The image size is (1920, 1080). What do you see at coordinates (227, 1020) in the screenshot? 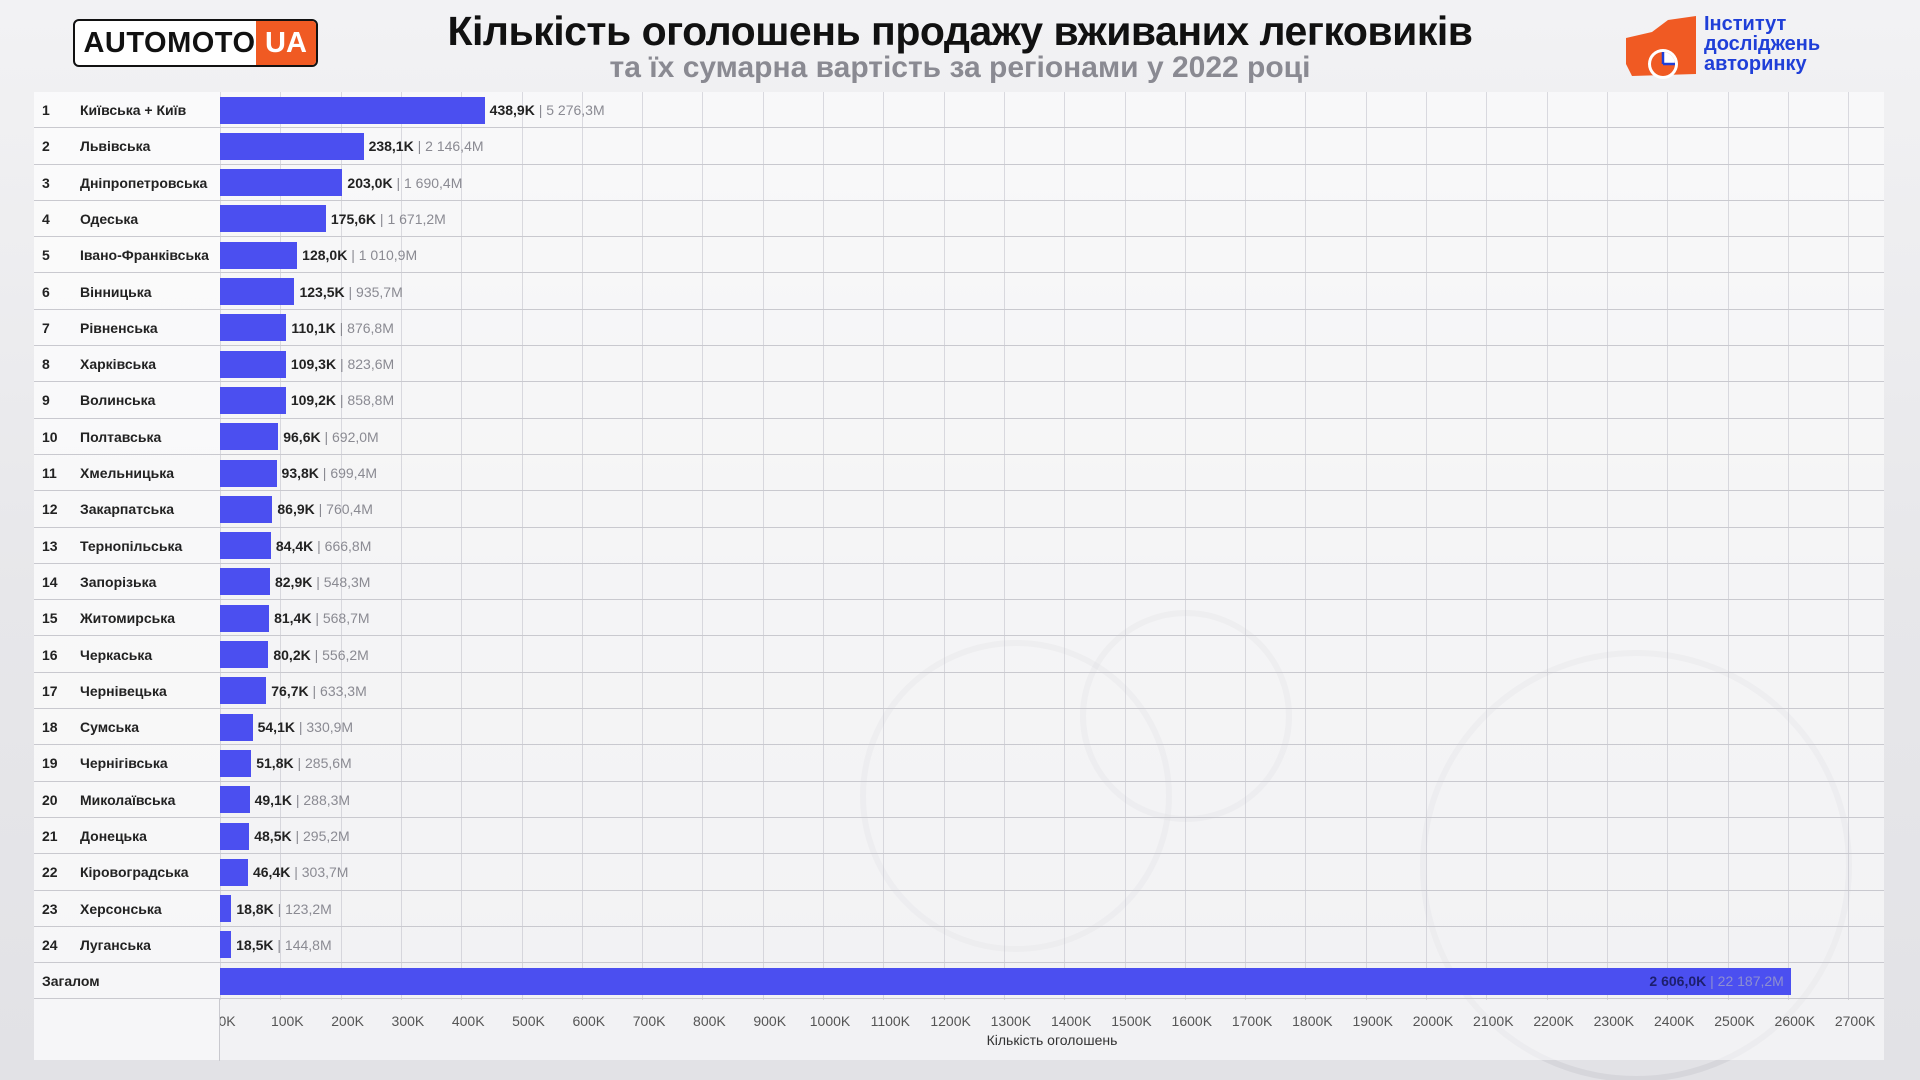
I see `x-tick-label: 0K` at bounding box center [227, 1020].